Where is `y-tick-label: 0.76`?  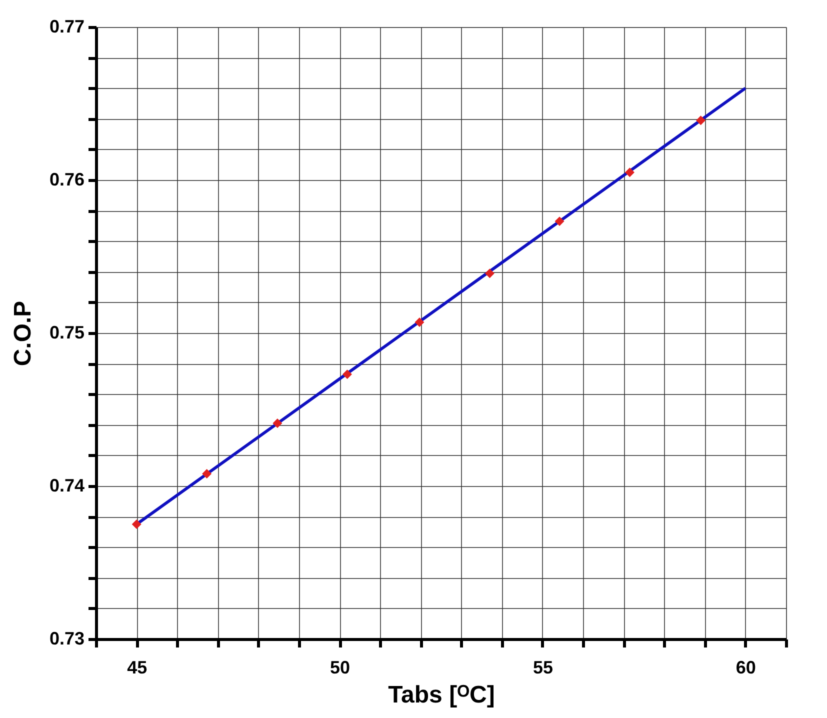
y-tick-label: 0.76 is located at coordinates (66, 180).